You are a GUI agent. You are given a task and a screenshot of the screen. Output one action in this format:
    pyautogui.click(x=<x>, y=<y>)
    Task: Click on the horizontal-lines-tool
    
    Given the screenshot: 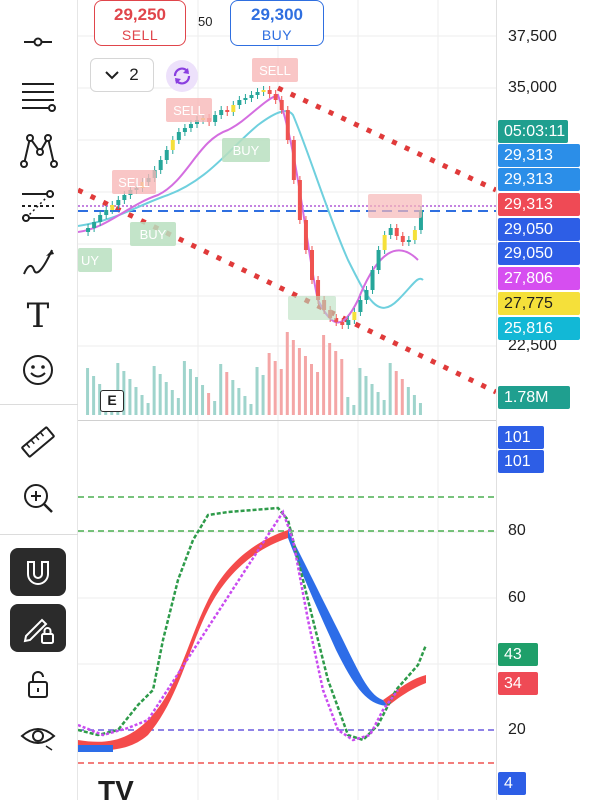 What is the action you would take?
    pyautogui.click(x=38, y=94)
    